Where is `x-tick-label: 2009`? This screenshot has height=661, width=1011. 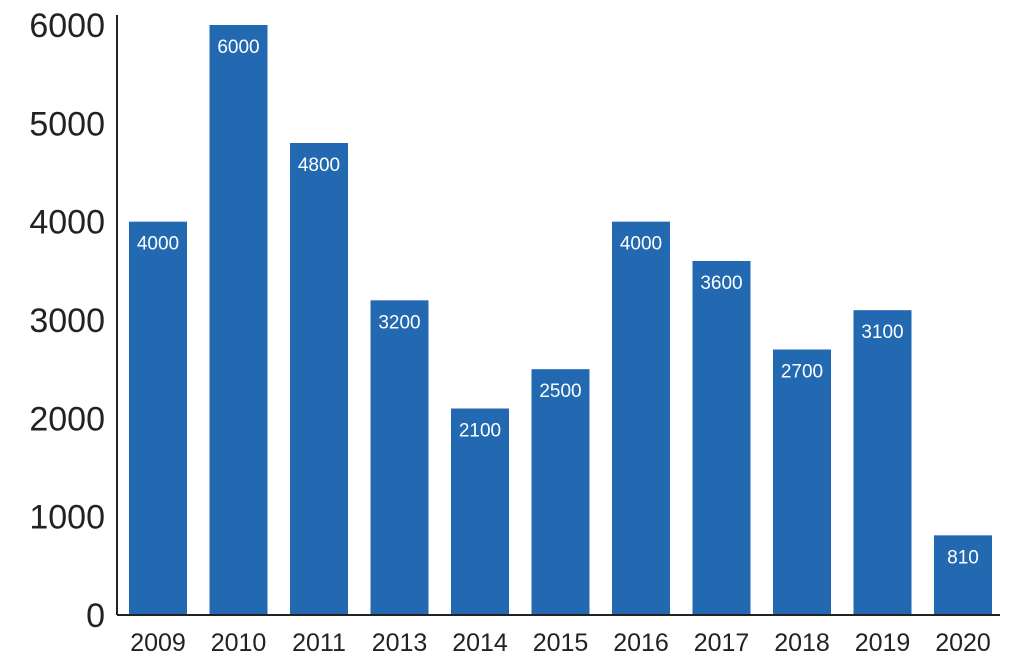
x-tick-label: 2009 is located at coordinates (158, 643).